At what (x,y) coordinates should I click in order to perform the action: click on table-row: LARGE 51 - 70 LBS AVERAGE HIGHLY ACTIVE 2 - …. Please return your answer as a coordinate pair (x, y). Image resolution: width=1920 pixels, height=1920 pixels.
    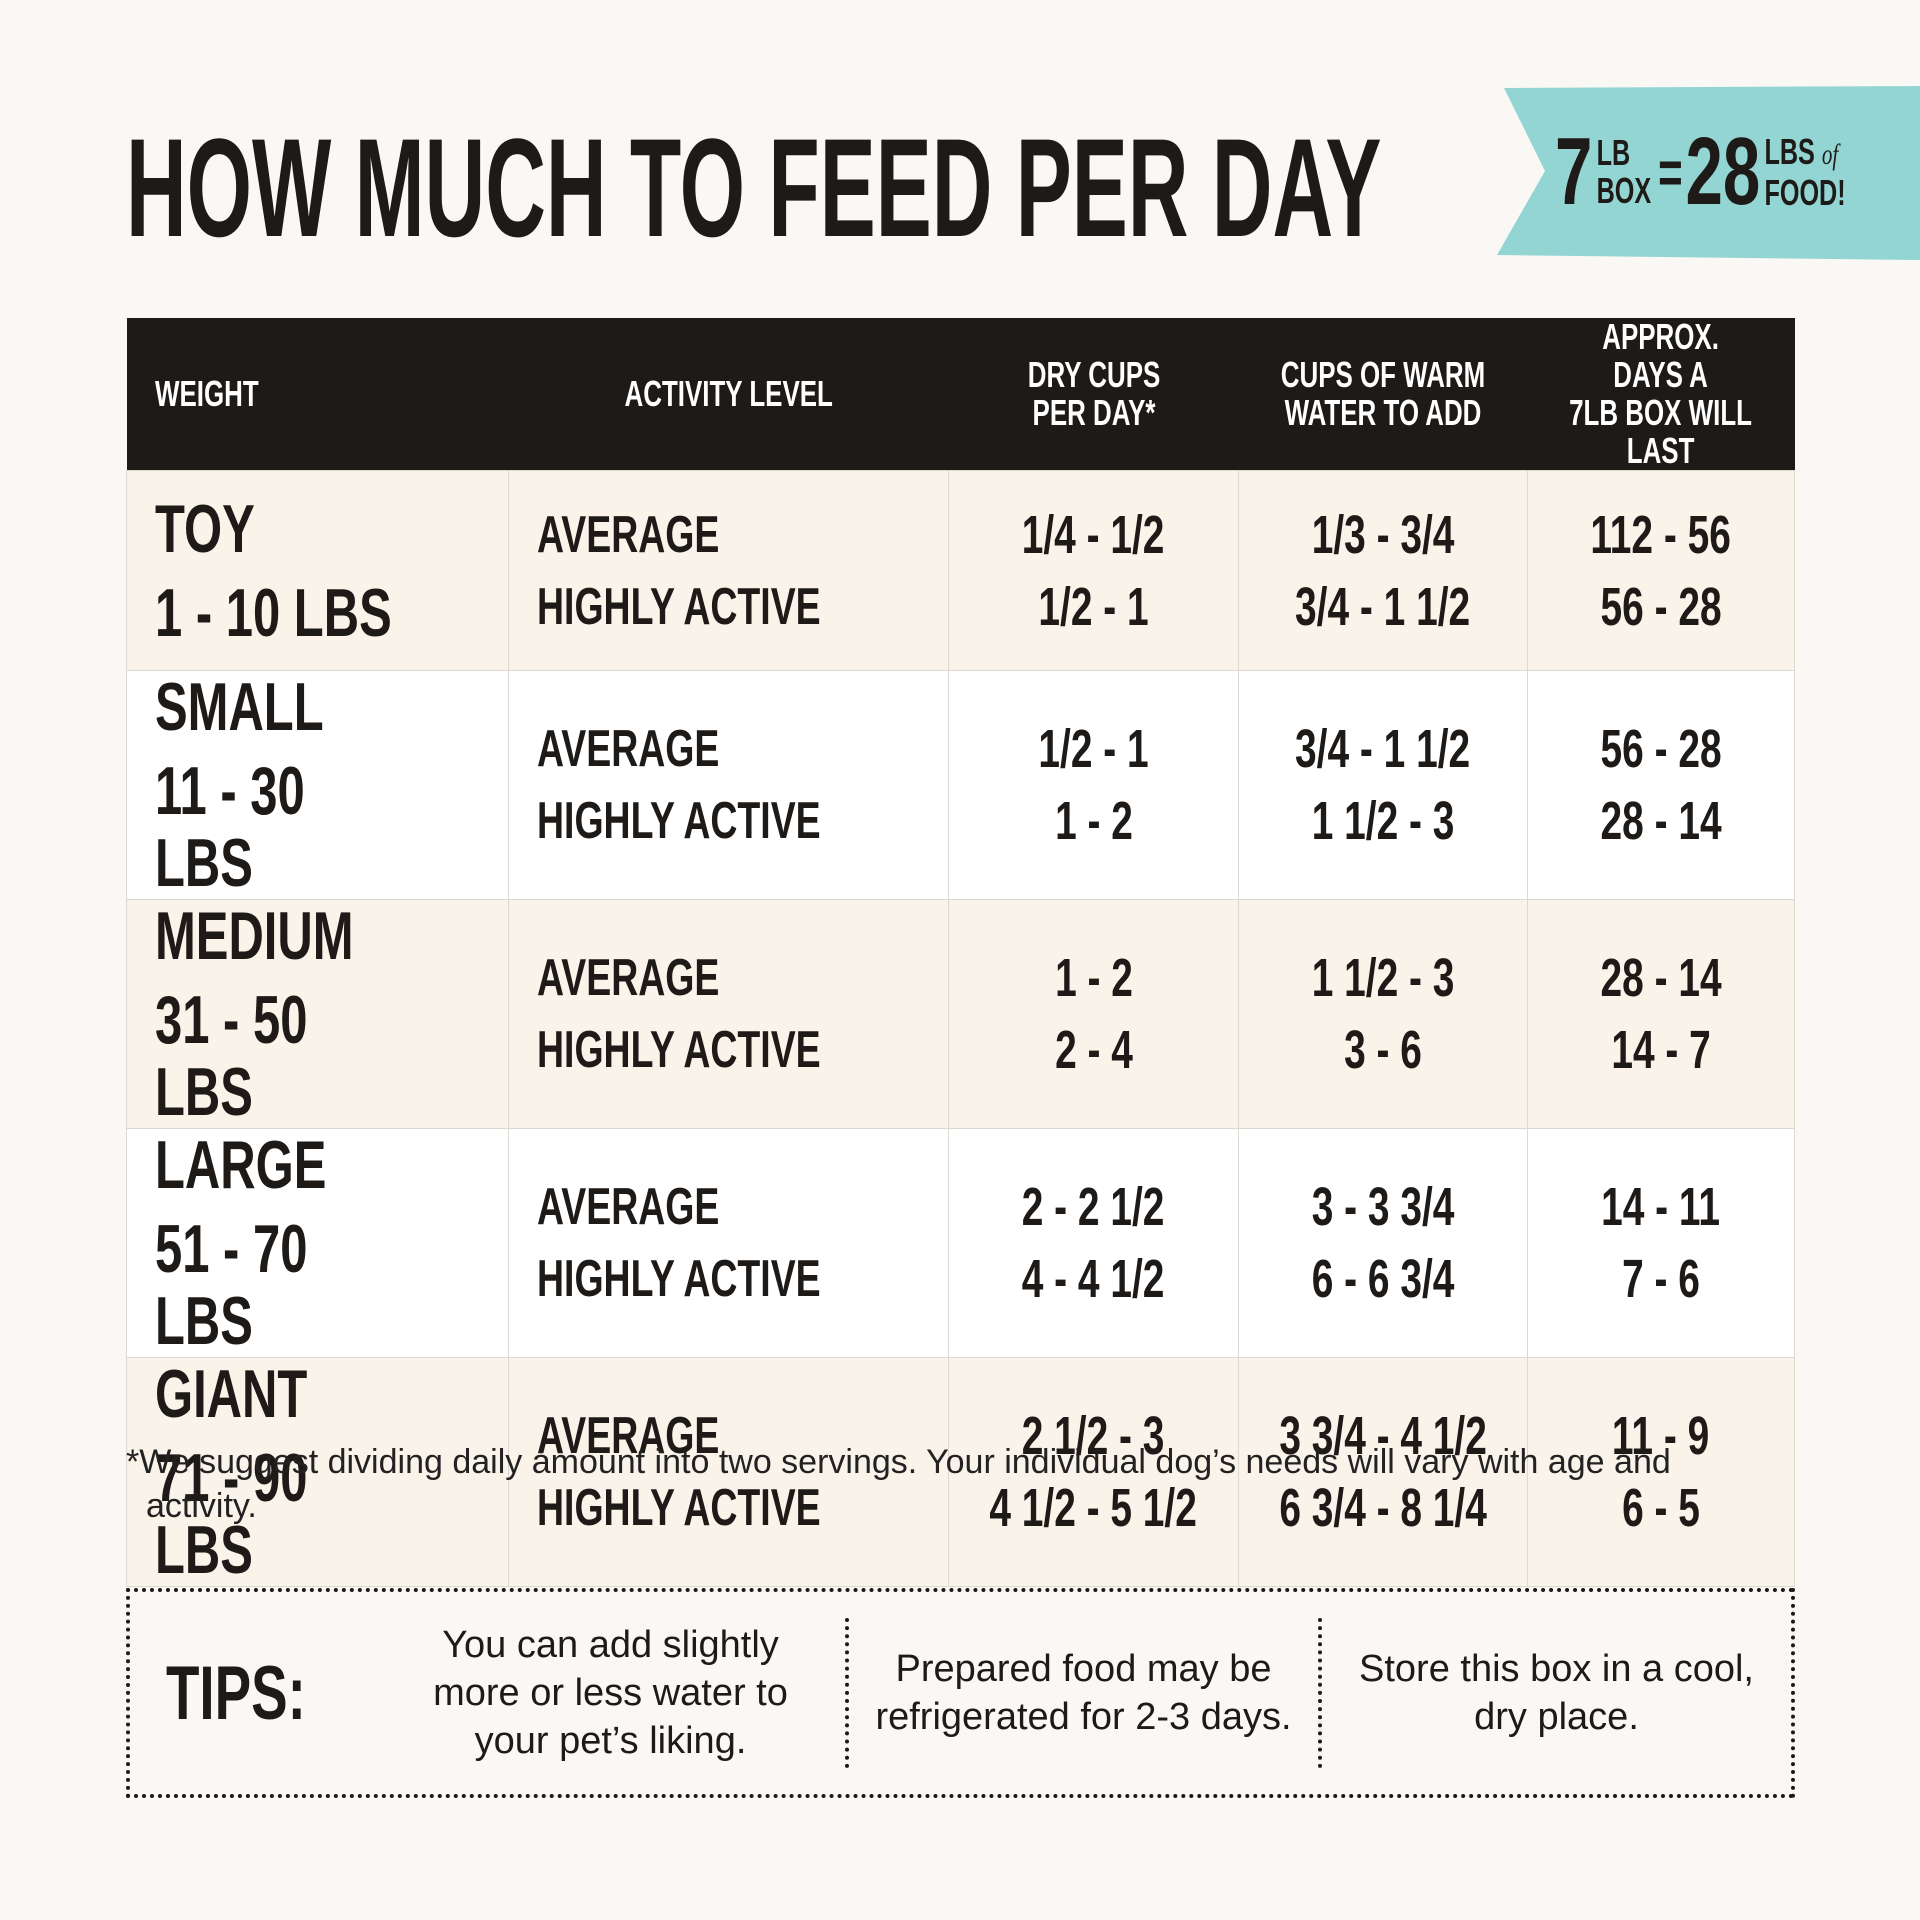
    Looking at the image, I should click on (961, 1243).